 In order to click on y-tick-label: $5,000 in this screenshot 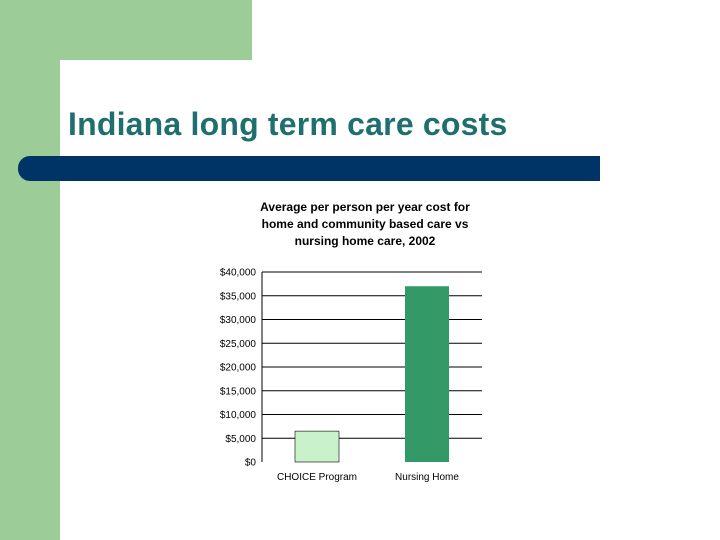, I will do `click(240, 439)`.